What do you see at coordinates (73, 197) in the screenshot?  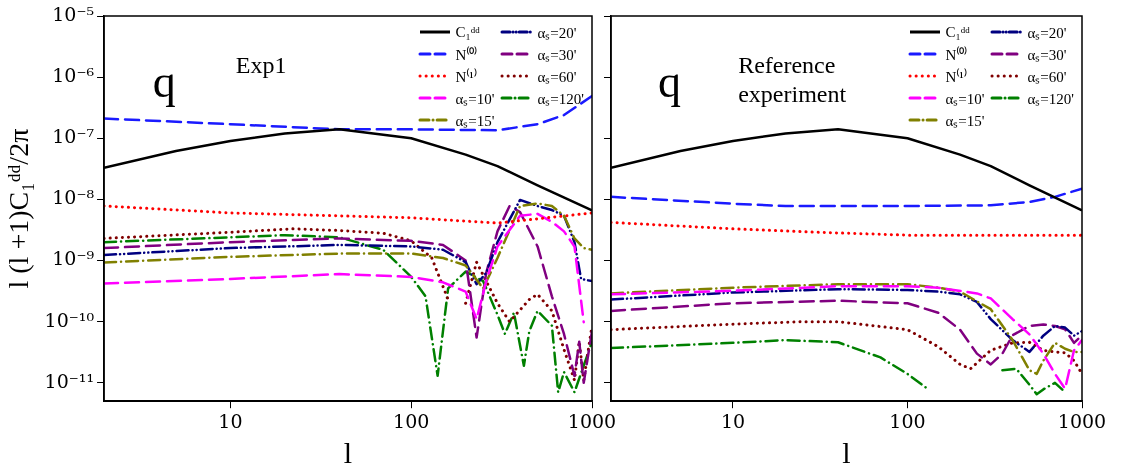 I see `y-tick-label: 10⁻⁸` at bounding box center [73, 197].